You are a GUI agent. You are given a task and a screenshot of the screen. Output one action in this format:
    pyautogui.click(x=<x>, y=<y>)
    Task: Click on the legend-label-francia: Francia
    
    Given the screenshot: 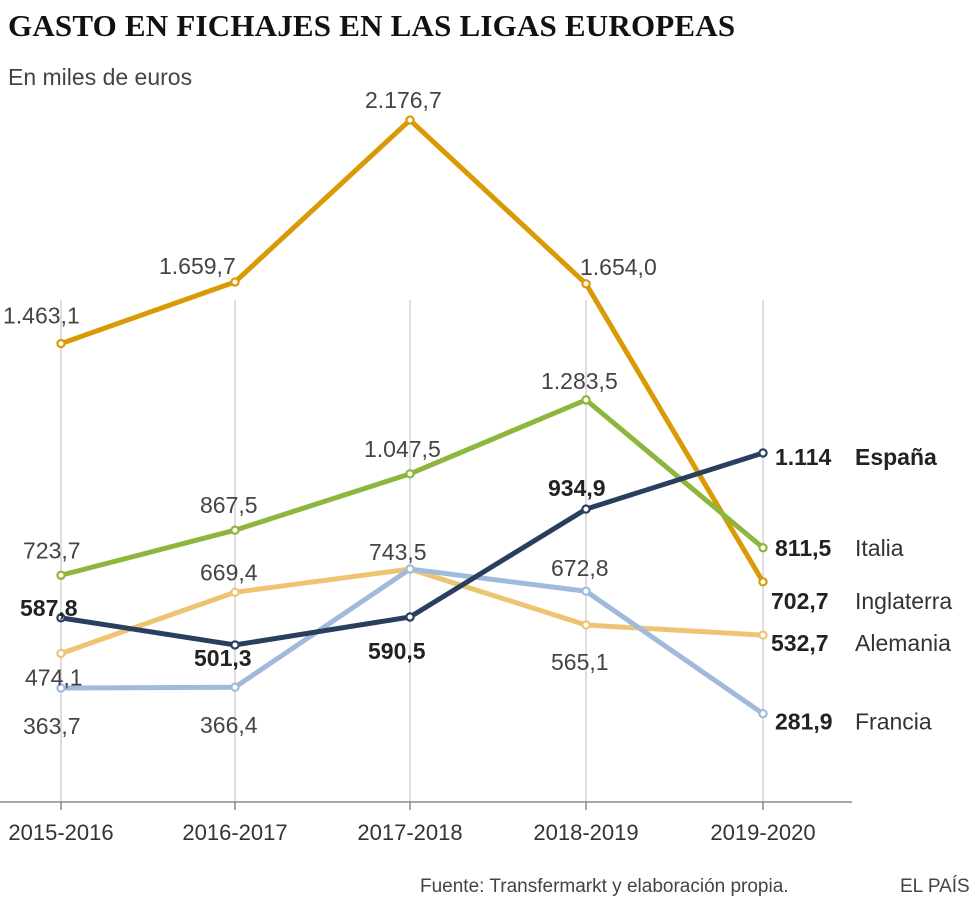 What is the action you would take?
    pyautogui.click(x=893, y=722)
    